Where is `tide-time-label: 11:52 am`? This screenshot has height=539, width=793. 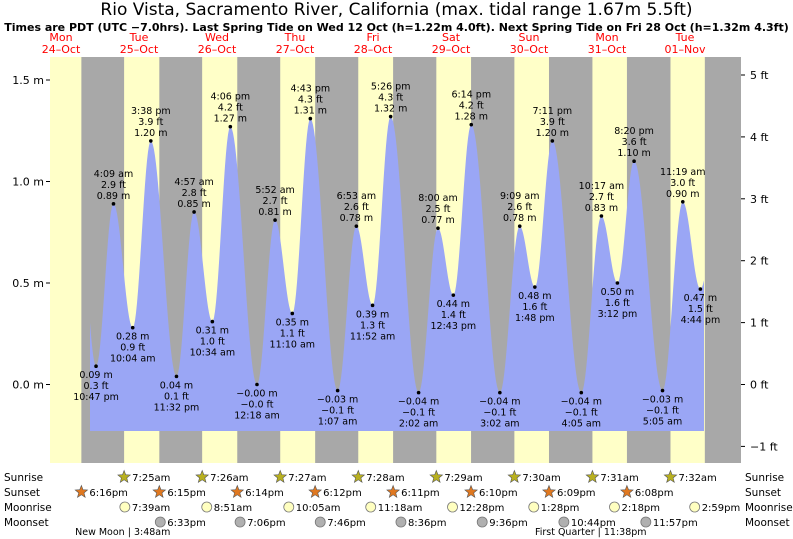
tide-time-label: 11:52 am is located at coordinates (372, 336).